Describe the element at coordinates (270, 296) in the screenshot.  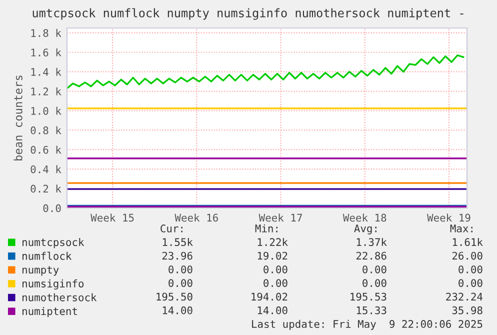
I see `text: 194.02` at that location.